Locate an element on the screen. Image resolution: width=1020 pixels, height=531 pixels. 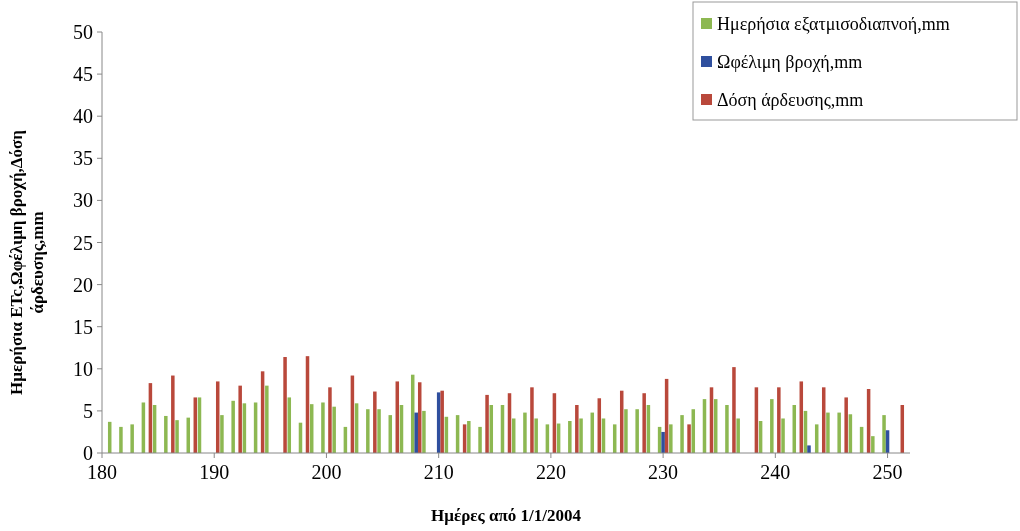
x-axis-title: Ημέρες από 1/1/2004 is located at coordinates (506, 515).